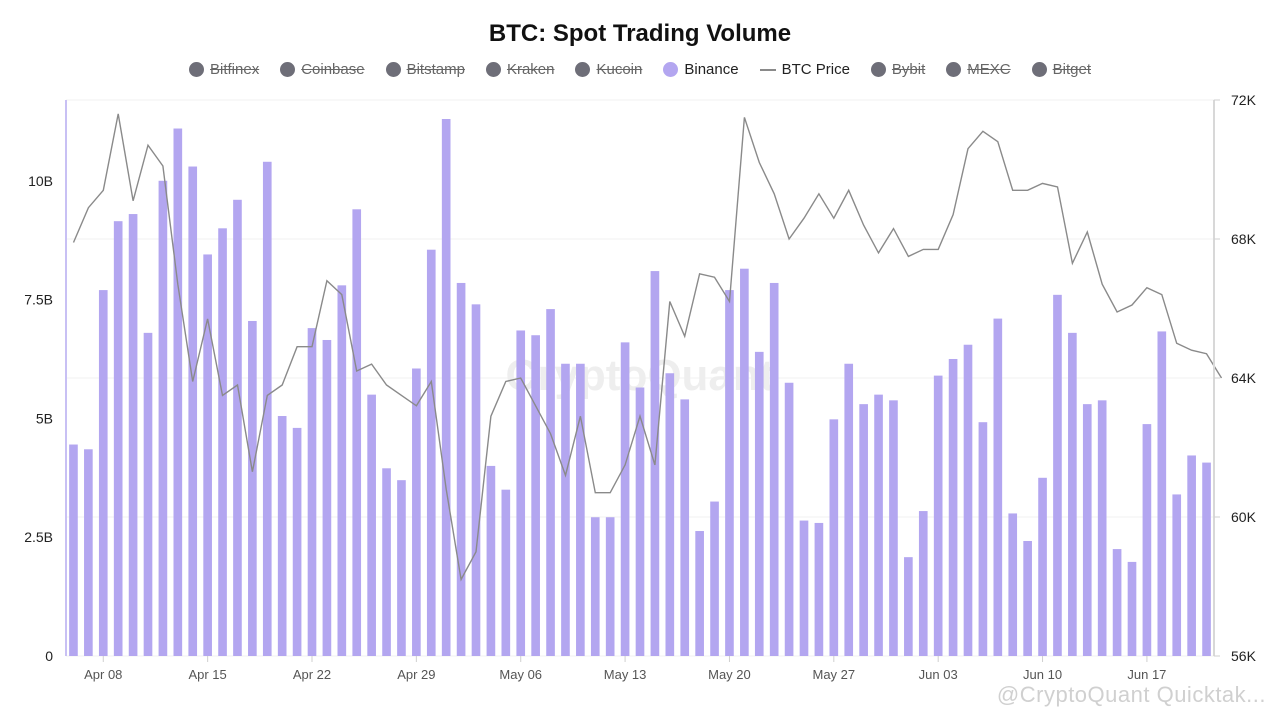 Image resolution: width=1280 pixels, height=720 pixels. What do you see at coordinates (40, 181) in the screenshot?
I see `left-tick-label: 10B` at bounding box center [40, 181].